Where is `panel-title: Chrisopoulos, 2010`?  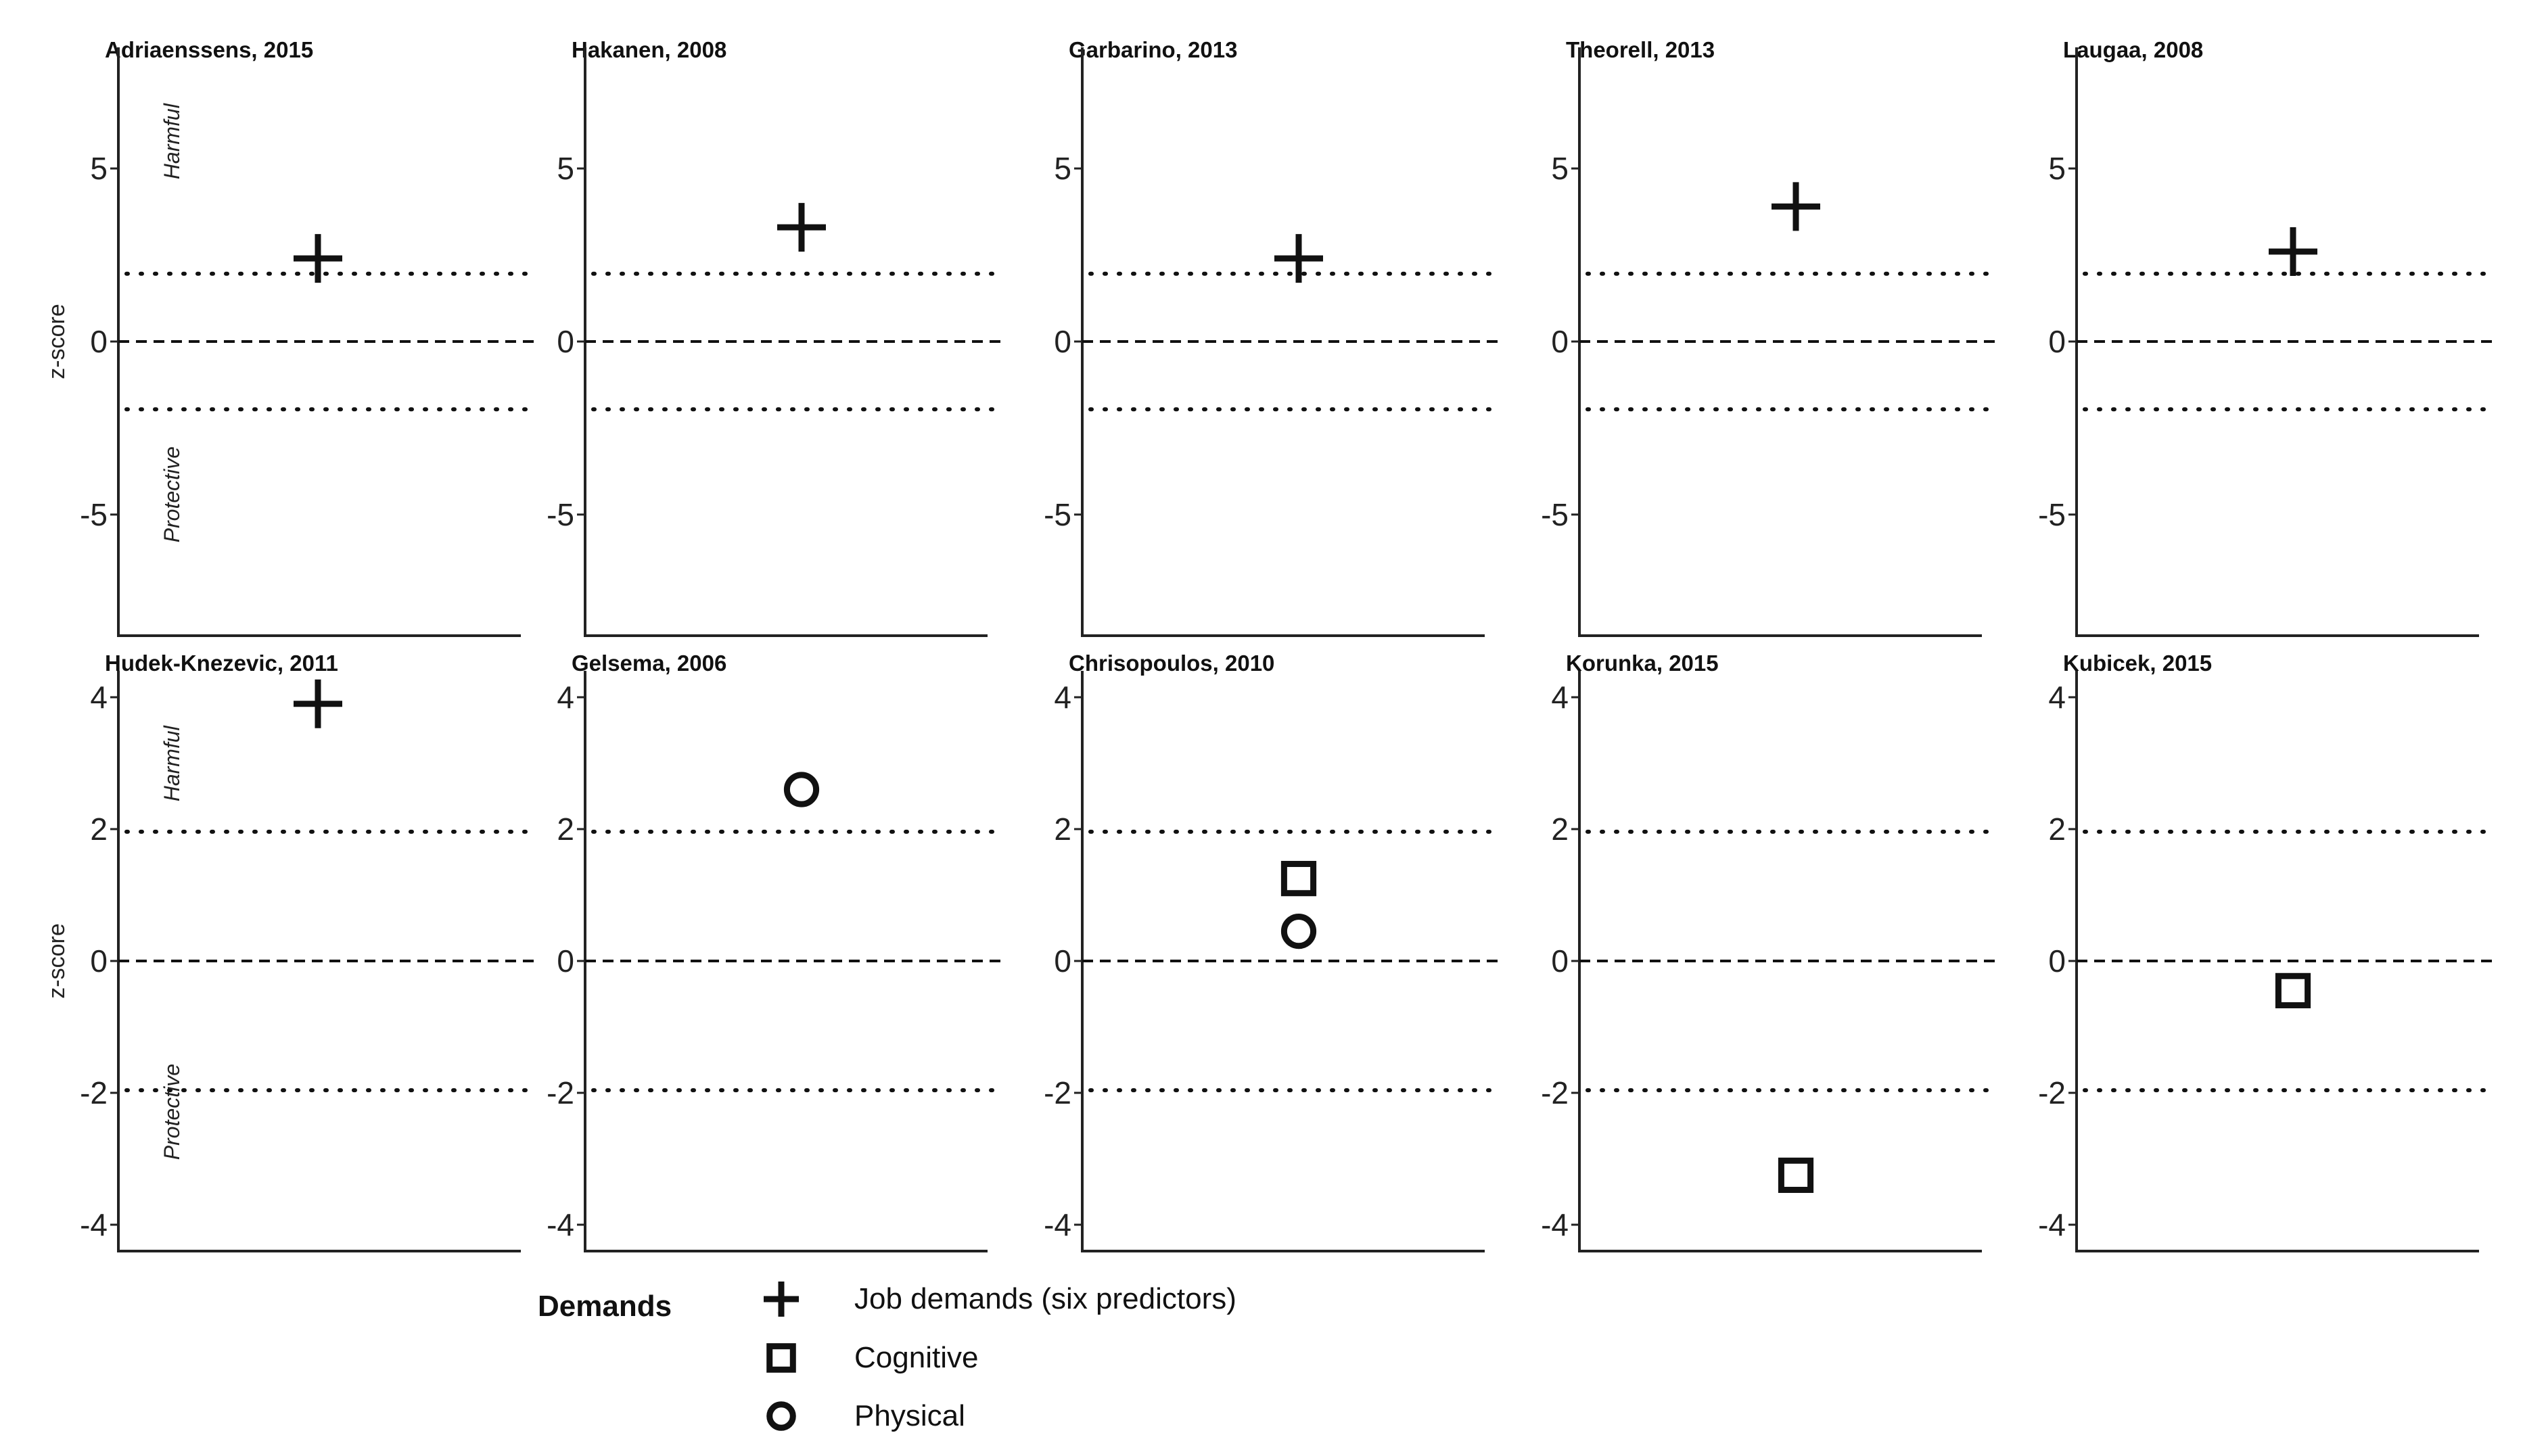 panel-title: Chrisopoulos, 2010 is located at coordinates (1171, 664).